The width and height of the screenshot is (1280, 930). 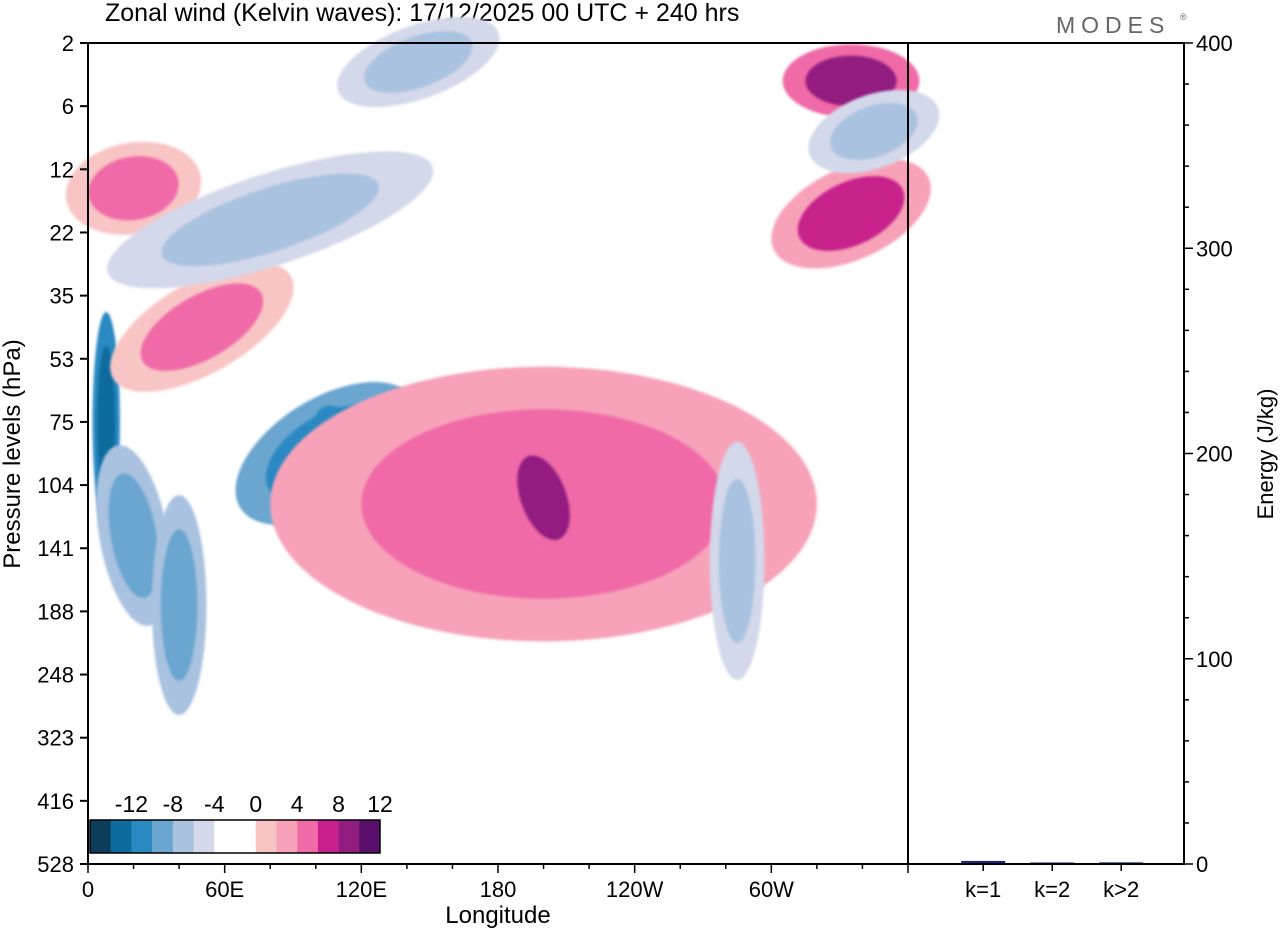 I want to click on colorbar-label: -12, so click(x=131, y=804).